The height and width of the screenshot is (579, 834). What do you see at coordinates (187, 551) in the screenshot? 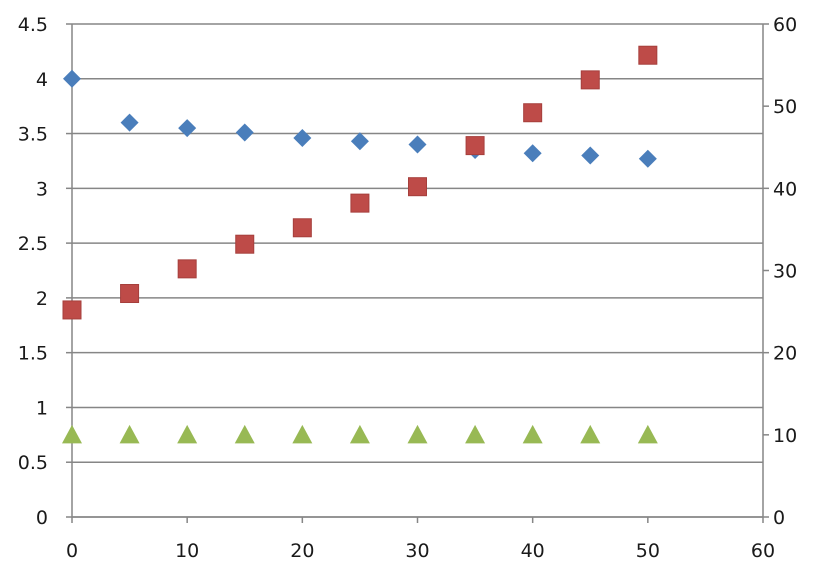
I see `x-tick-label: 10` at bounding box center [187, 551].